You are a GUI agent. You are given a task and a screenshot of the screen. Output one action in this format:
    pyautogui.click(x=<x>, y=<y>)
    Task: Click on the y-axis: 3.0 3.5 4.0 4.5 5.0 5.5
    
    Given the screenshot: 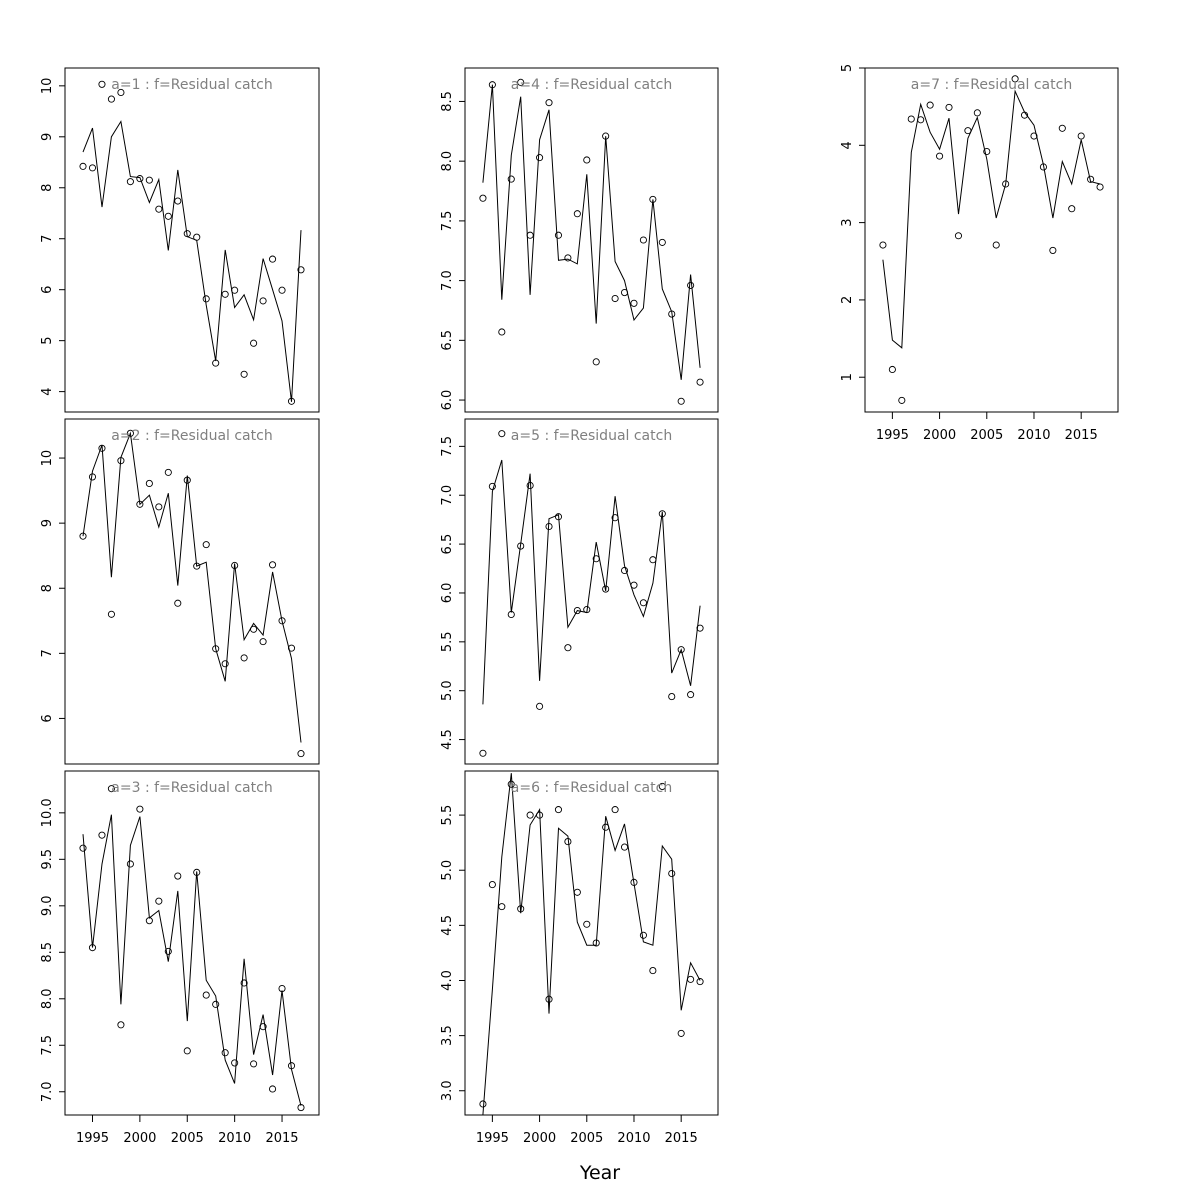 What is the action you would take?
    pyautogui.click(x=452, y=953)
    